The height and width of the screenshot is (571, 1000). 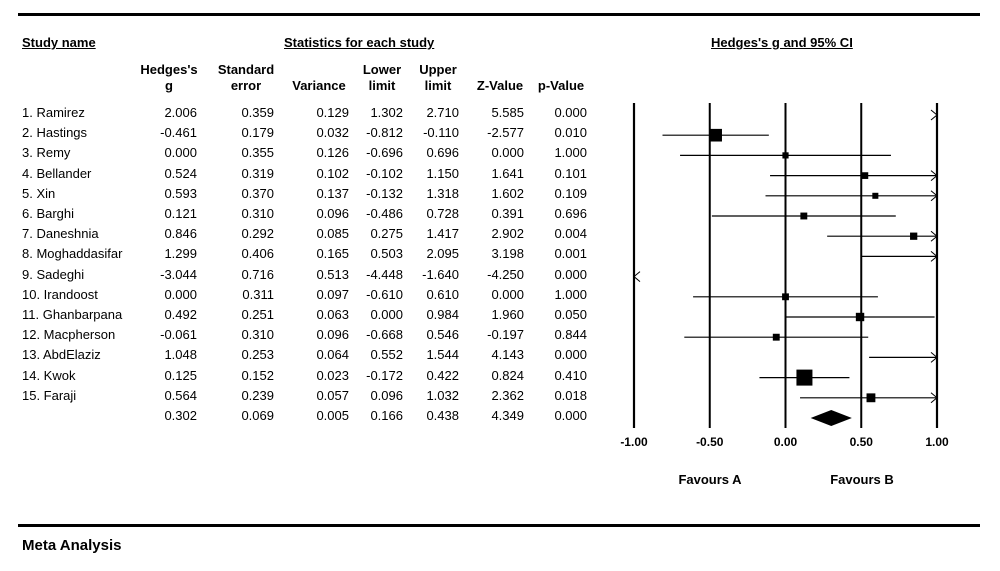 I want to click on study-name: 3. Remy, so click(x=46, y=153).